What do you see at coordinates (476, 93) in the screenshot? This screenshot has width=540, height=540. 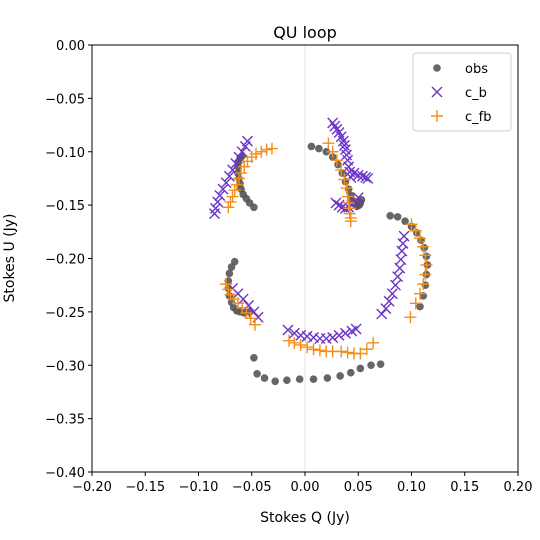 I see `legend-label: c_b` at bounding box center [476, 93].